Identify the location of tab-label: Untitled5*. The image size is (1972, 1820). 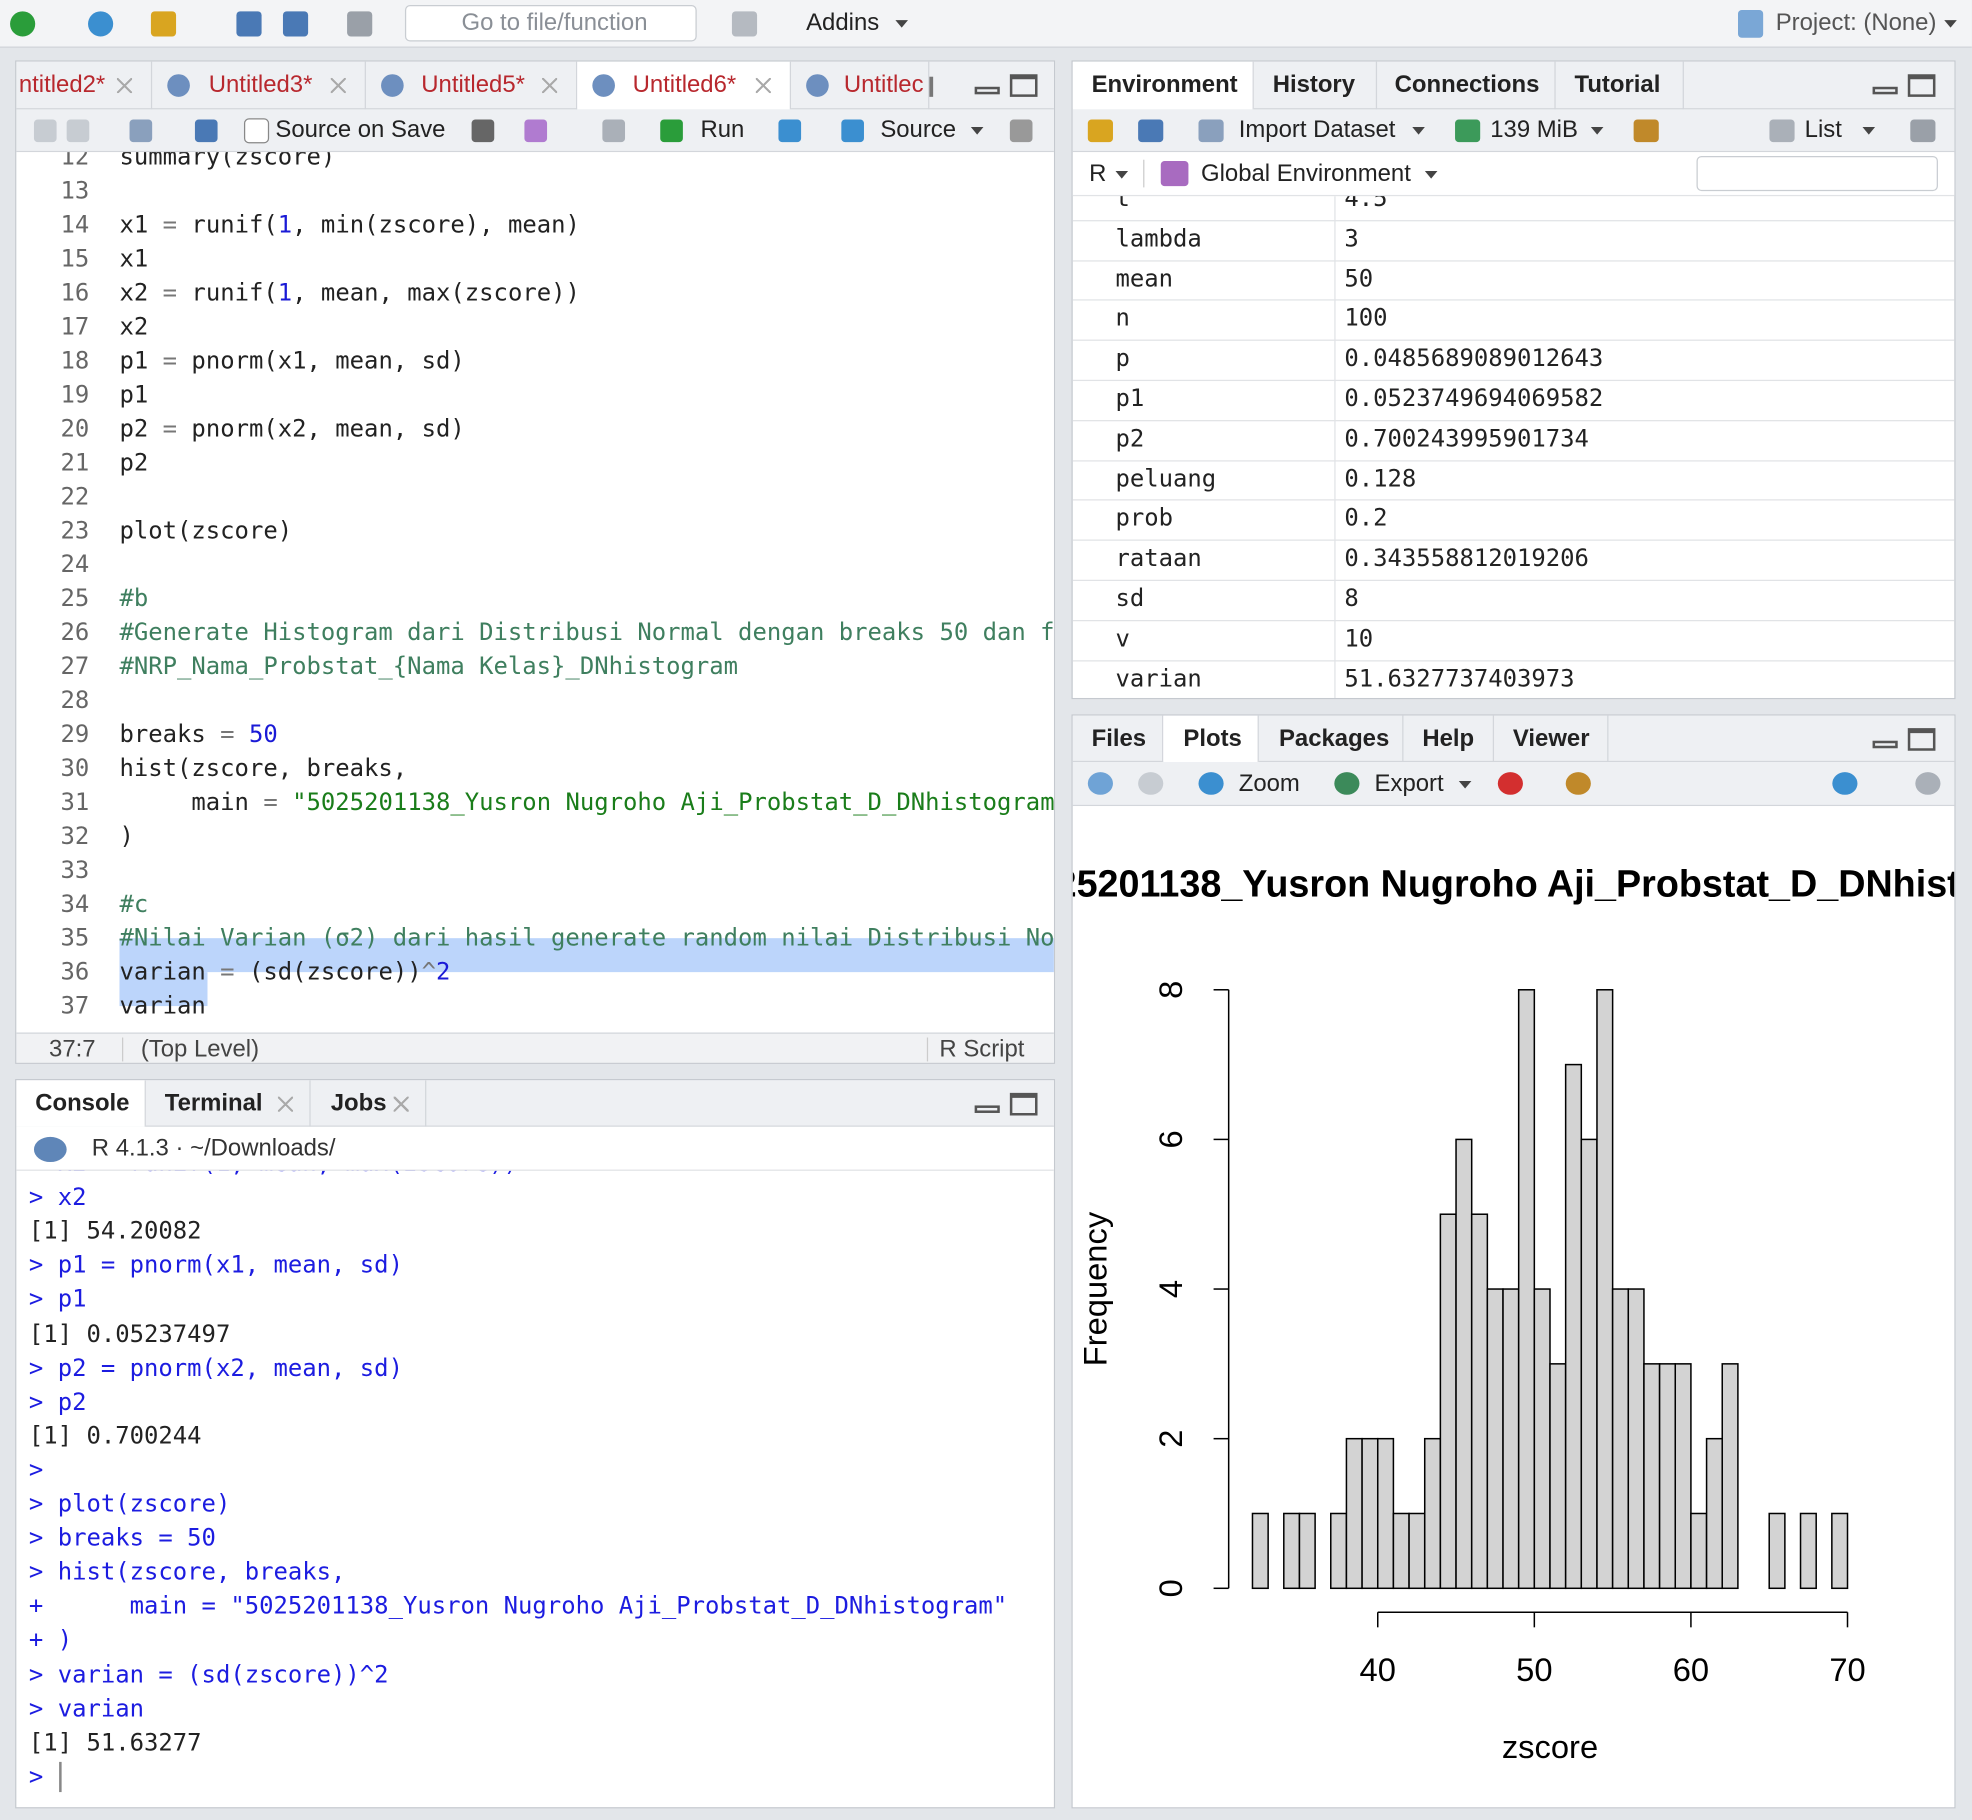
(473, 85).